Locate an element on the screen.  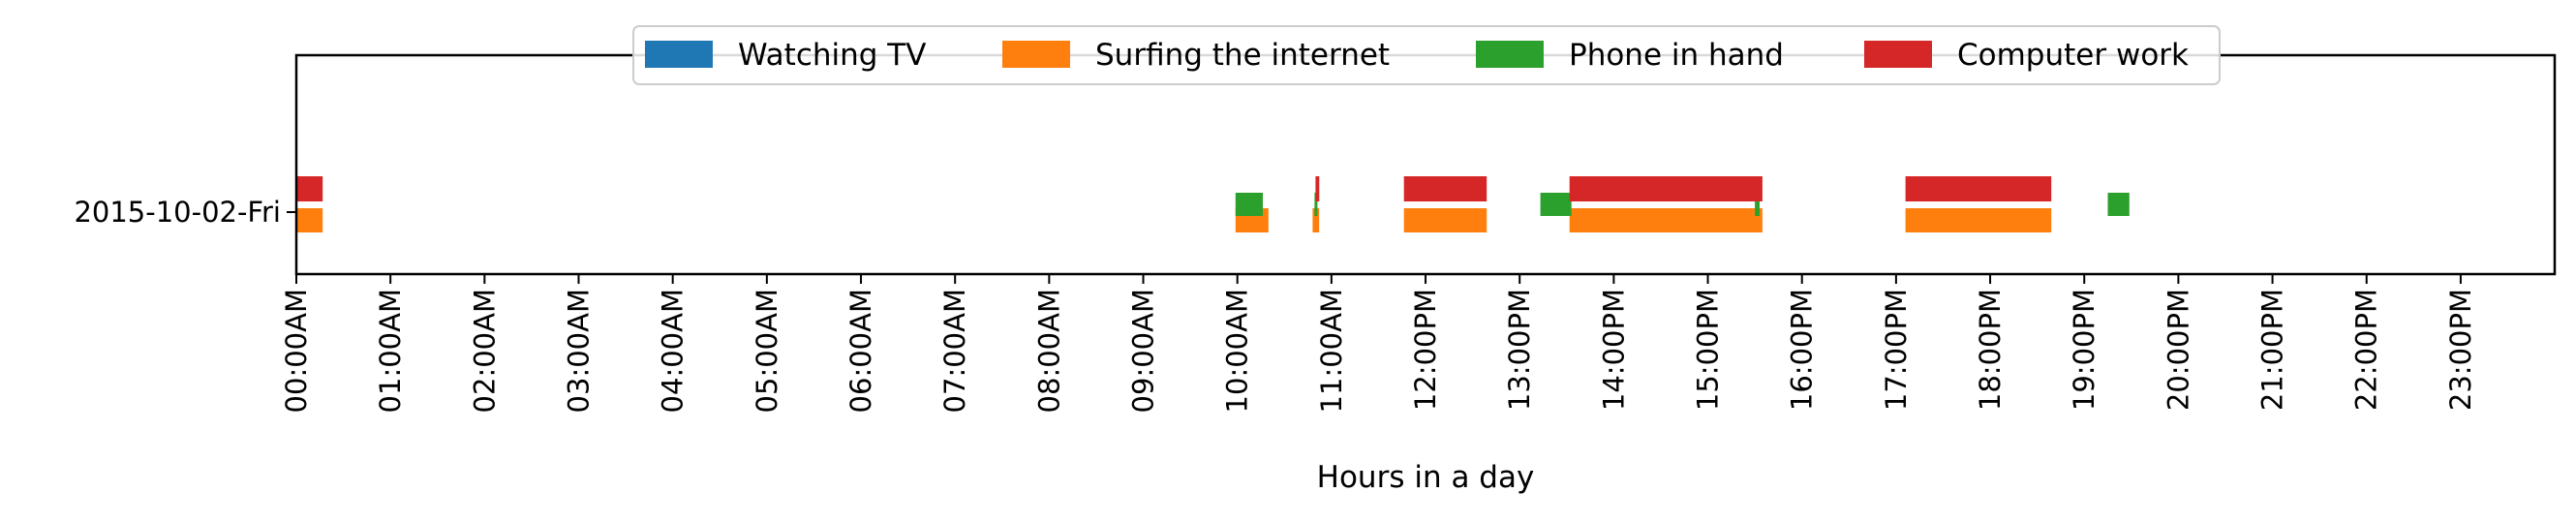
bars-layer is located at coordinates (1213, 204).